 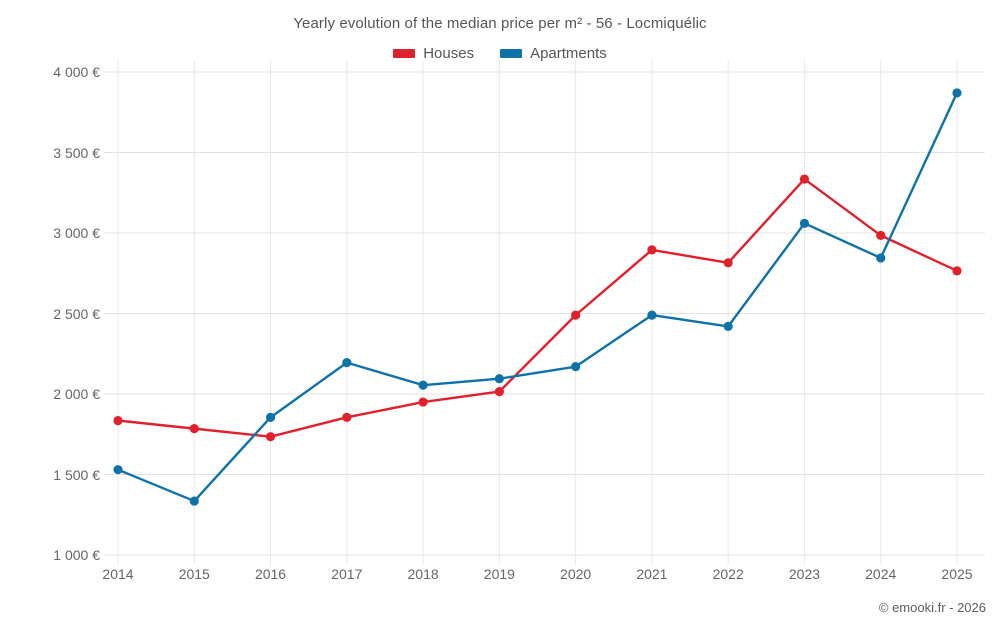 What do you see at coordinates (932, 607) in the screenshot?
I see `footer-credit: © emooki.fr - 2026` at bounding box center [932, 607].